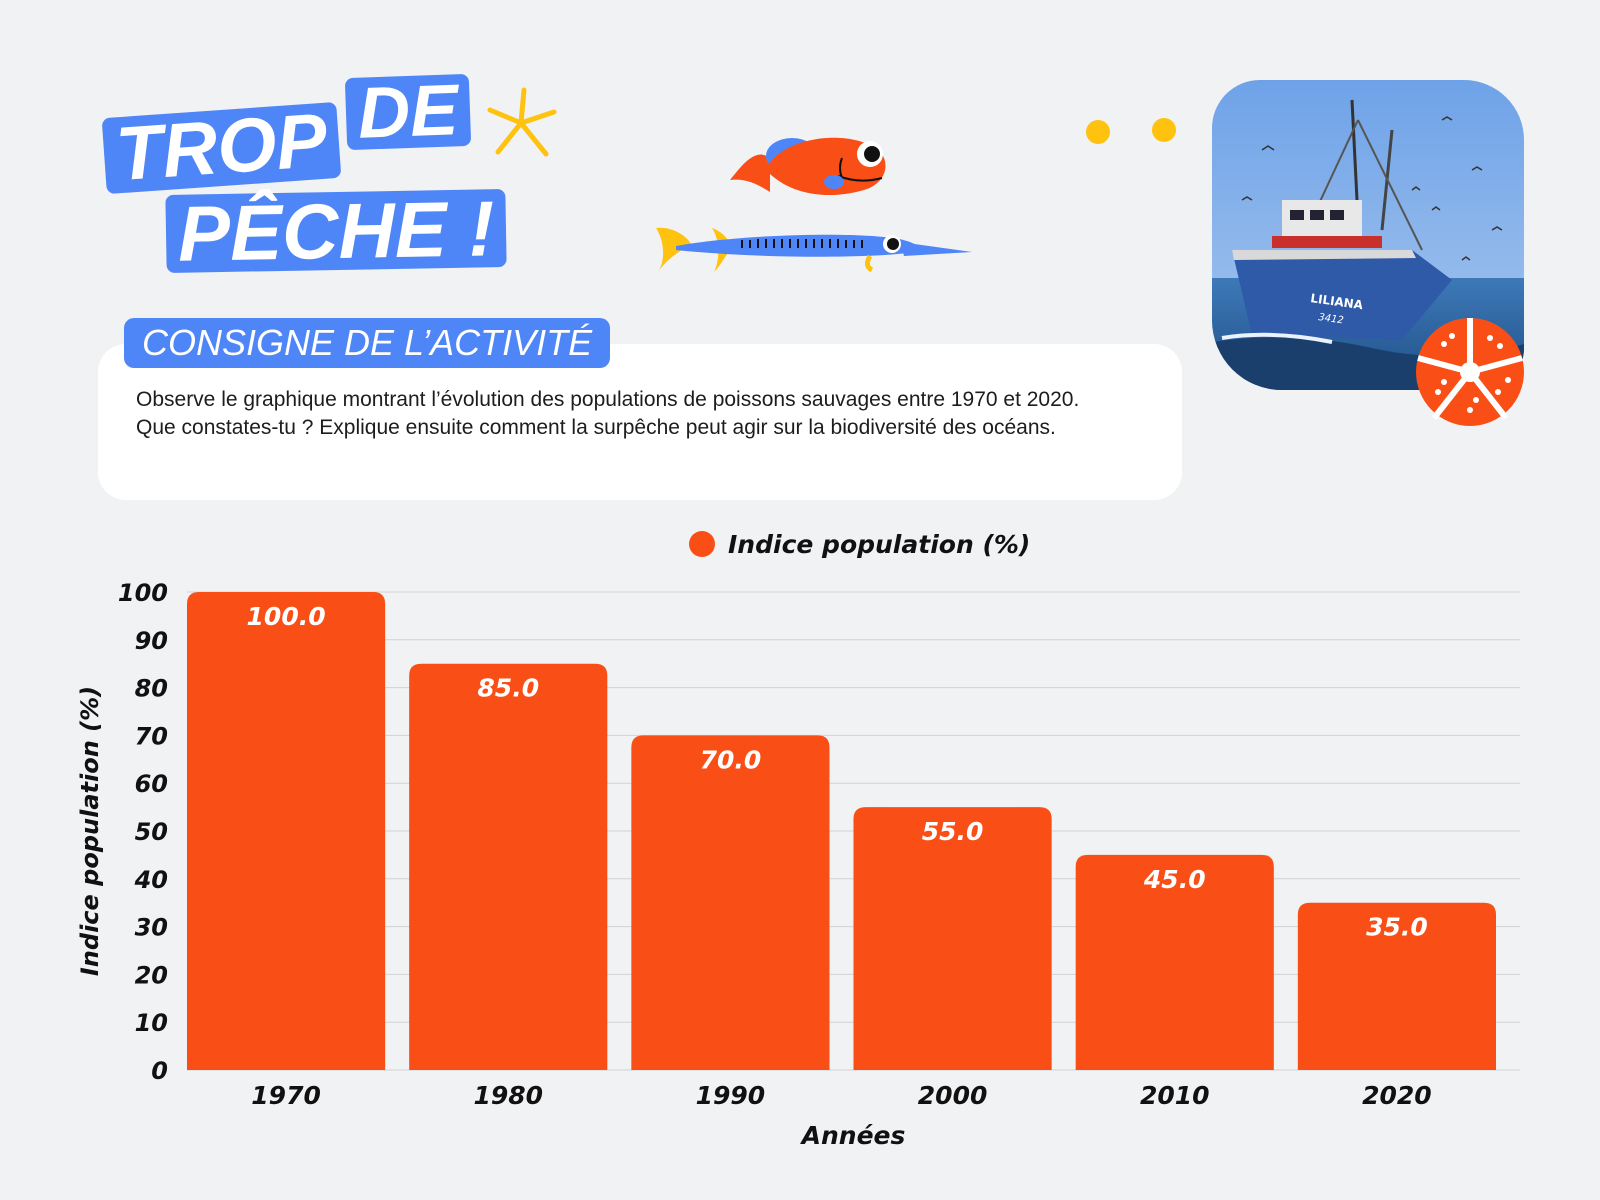  What do you see at coordinates (151, 832) in the screenshot?
I see `y-tick-label: 50` at bounding box center [151, 832].